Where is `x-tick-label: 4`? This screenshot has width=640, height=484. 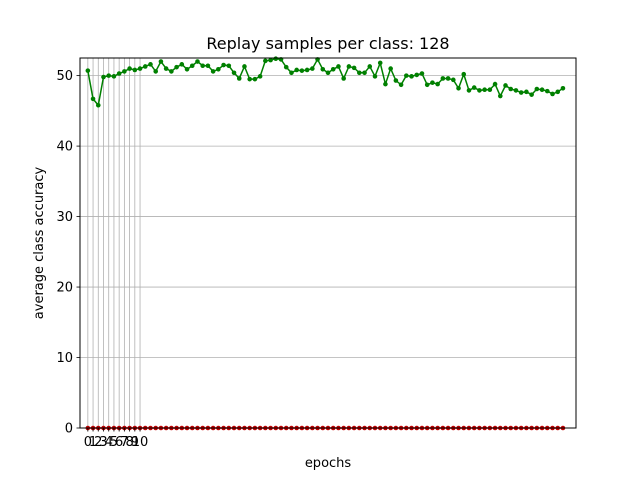 x-tick-label: 4 is located at coordinates (109, 442).